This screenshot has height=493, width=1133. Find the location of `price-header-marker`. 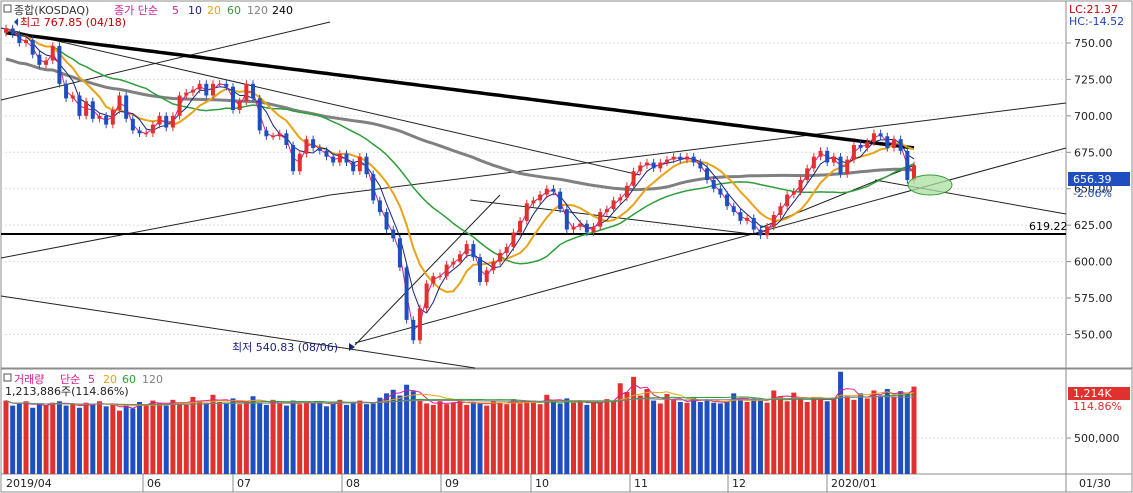

price-header-marker is located at coordinates (7, 8).